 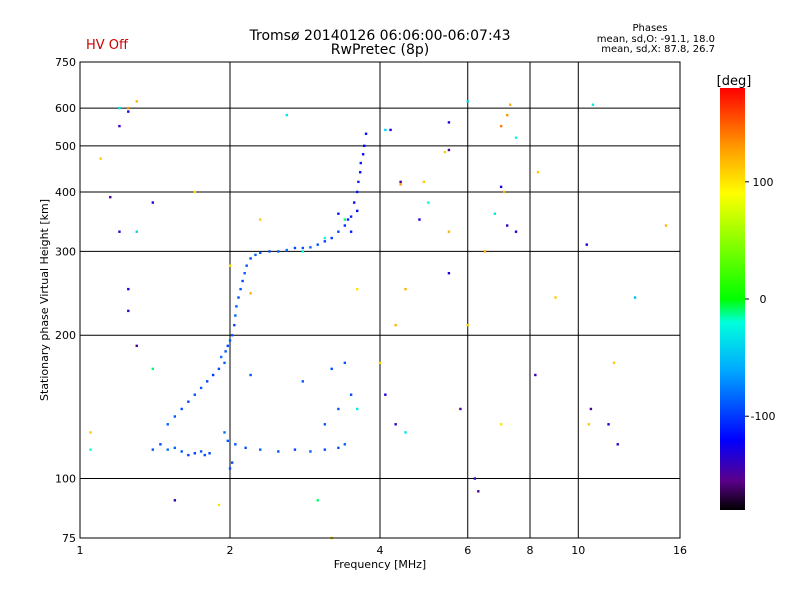 What do you see at coordinates (732, 299) in the screenshot?
I see `colorbar` at bounding box center [732, 299].